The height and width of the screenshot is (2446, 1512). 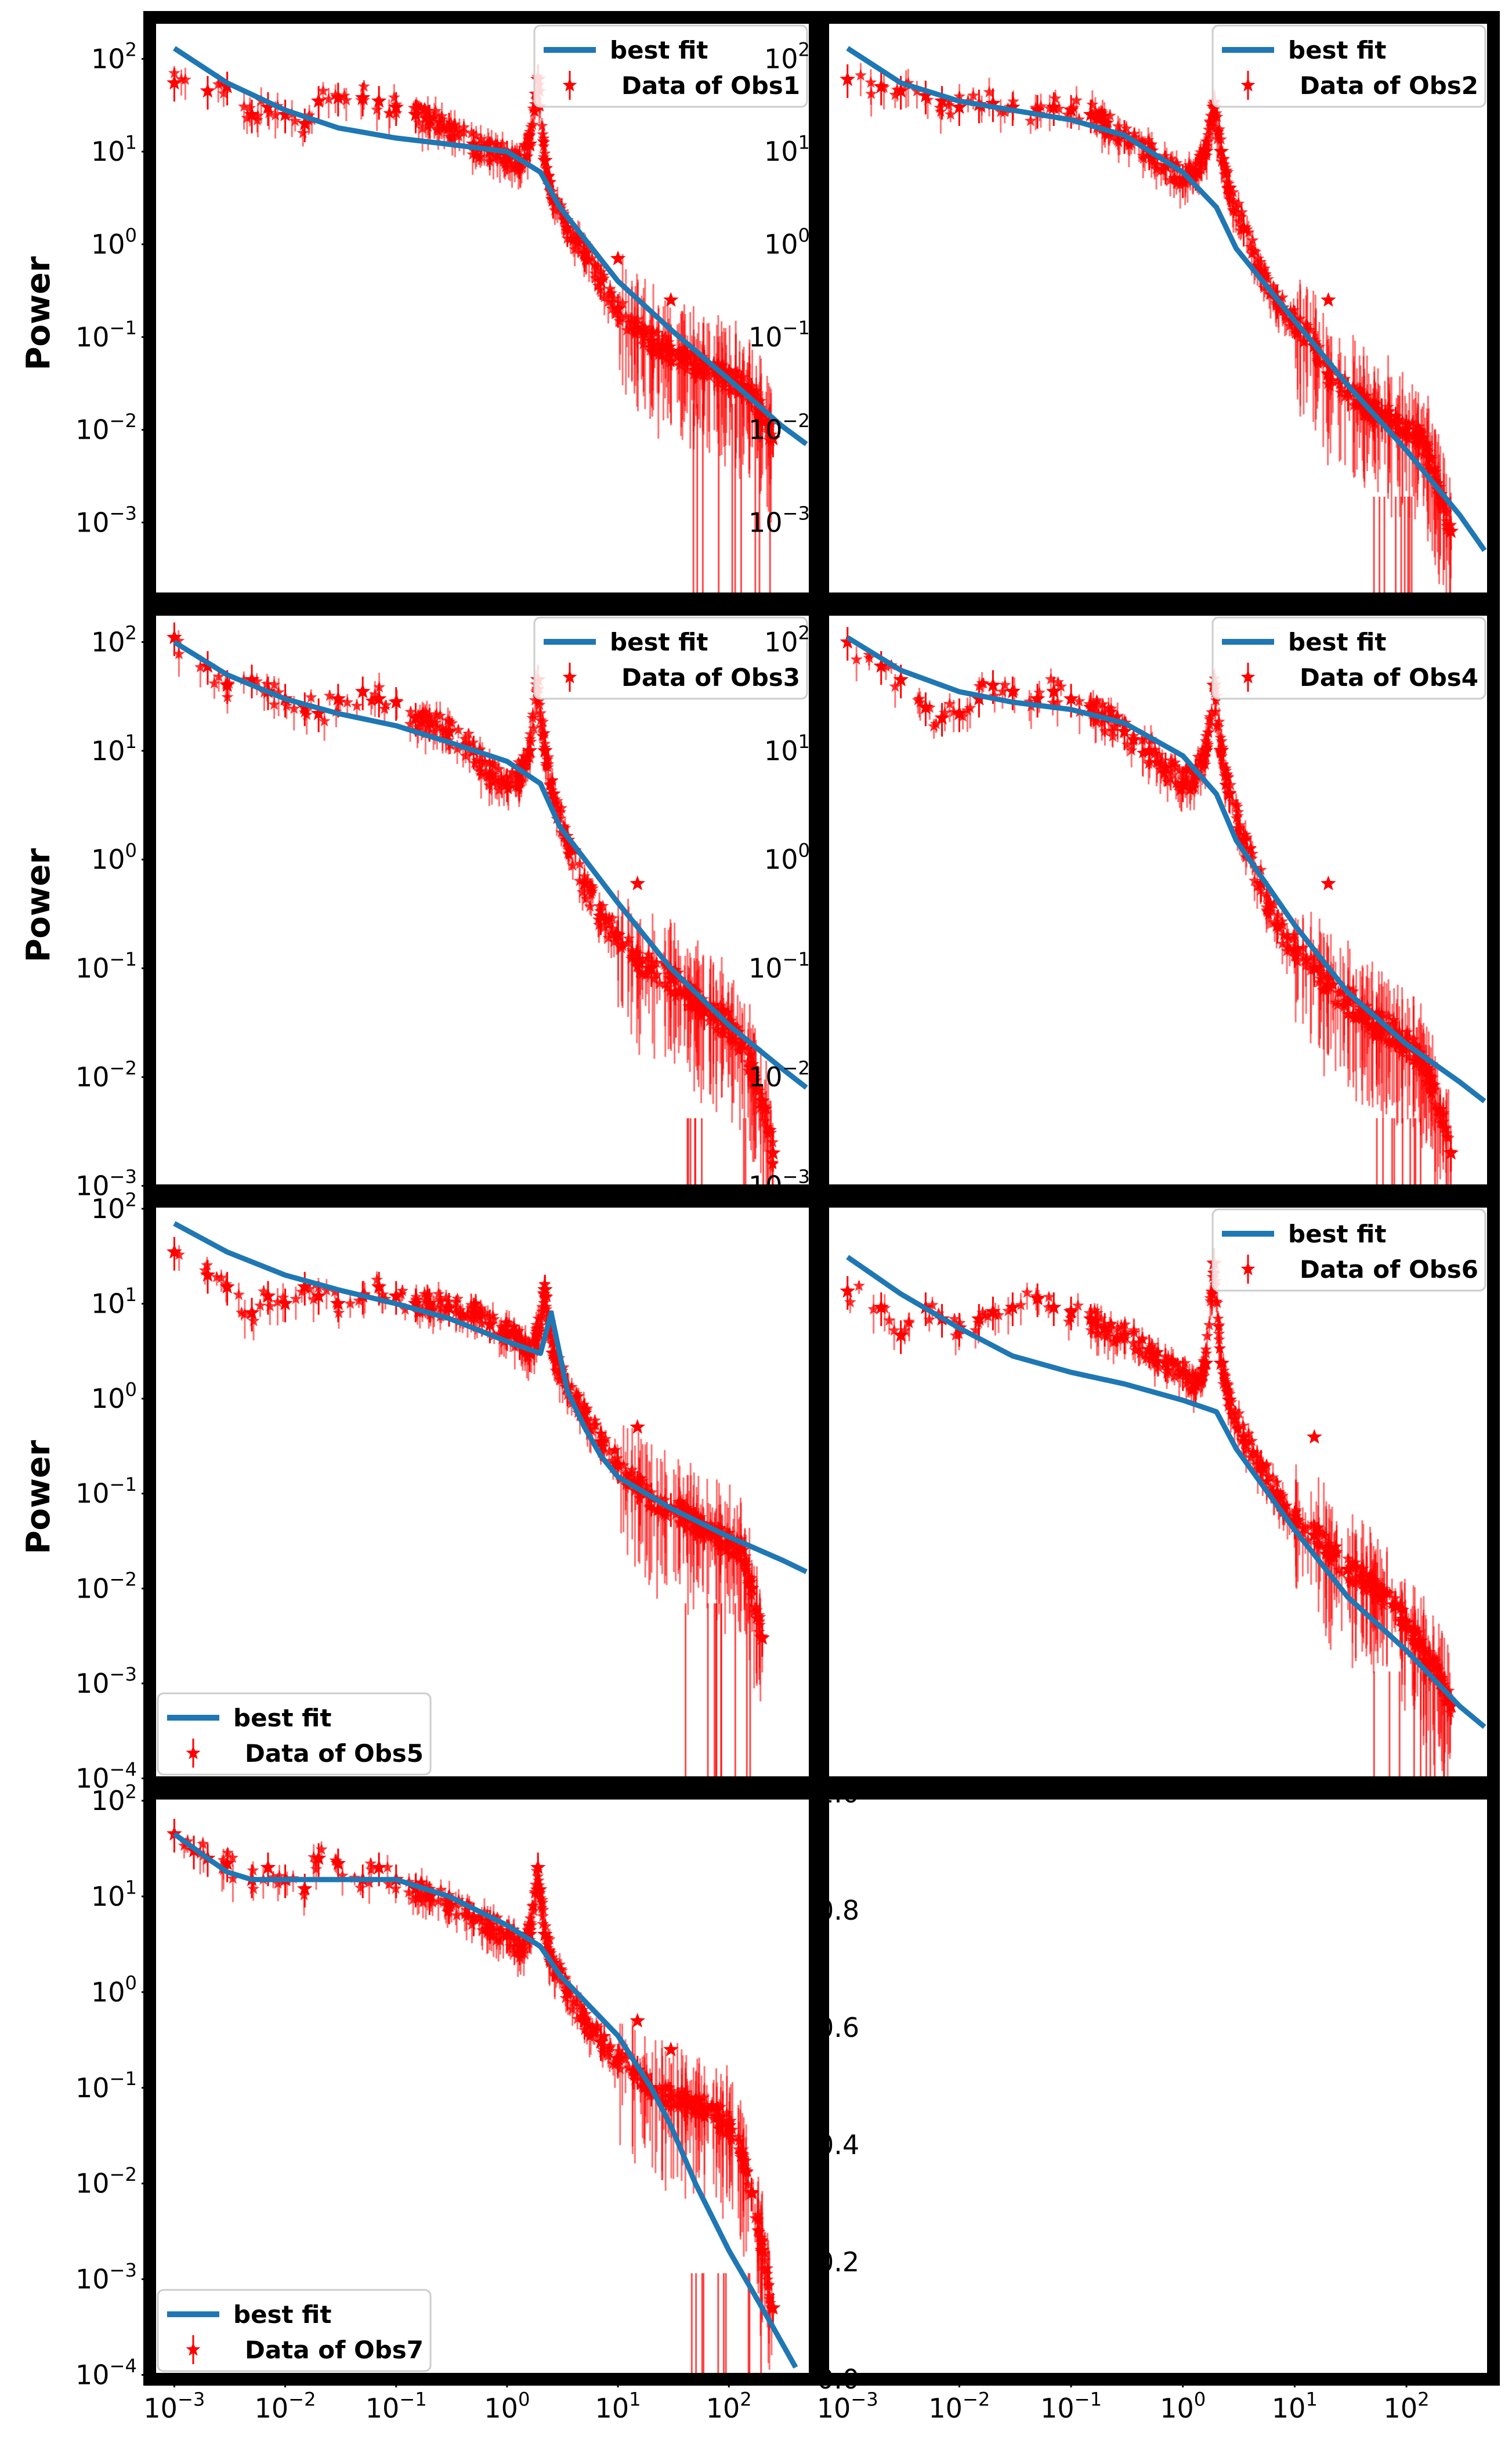 What do you see at coordinates (193, 1752) in the screenshot?
I see `legend-star-swatch` at bounding box center [193, 1752].